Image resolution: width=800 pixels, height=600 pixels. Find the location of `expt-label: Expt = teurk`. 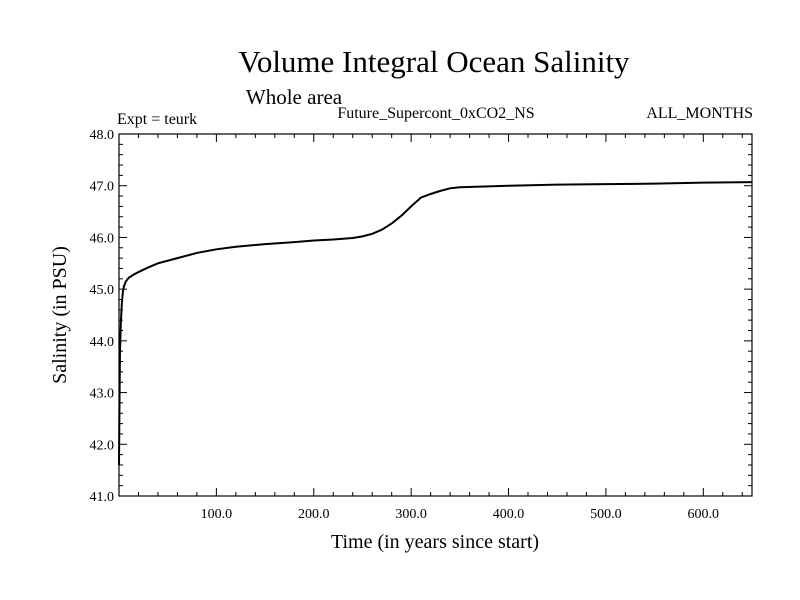

expt-label: Expt = teurk is located at coordinates (157, 119).